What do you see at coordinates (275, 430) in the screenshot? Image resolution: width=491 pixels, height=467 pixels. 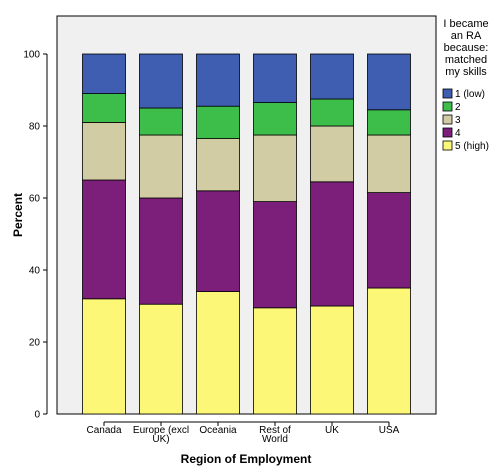 I see `x-tick-label-line: Rest of` at bounding box center [275, 430].